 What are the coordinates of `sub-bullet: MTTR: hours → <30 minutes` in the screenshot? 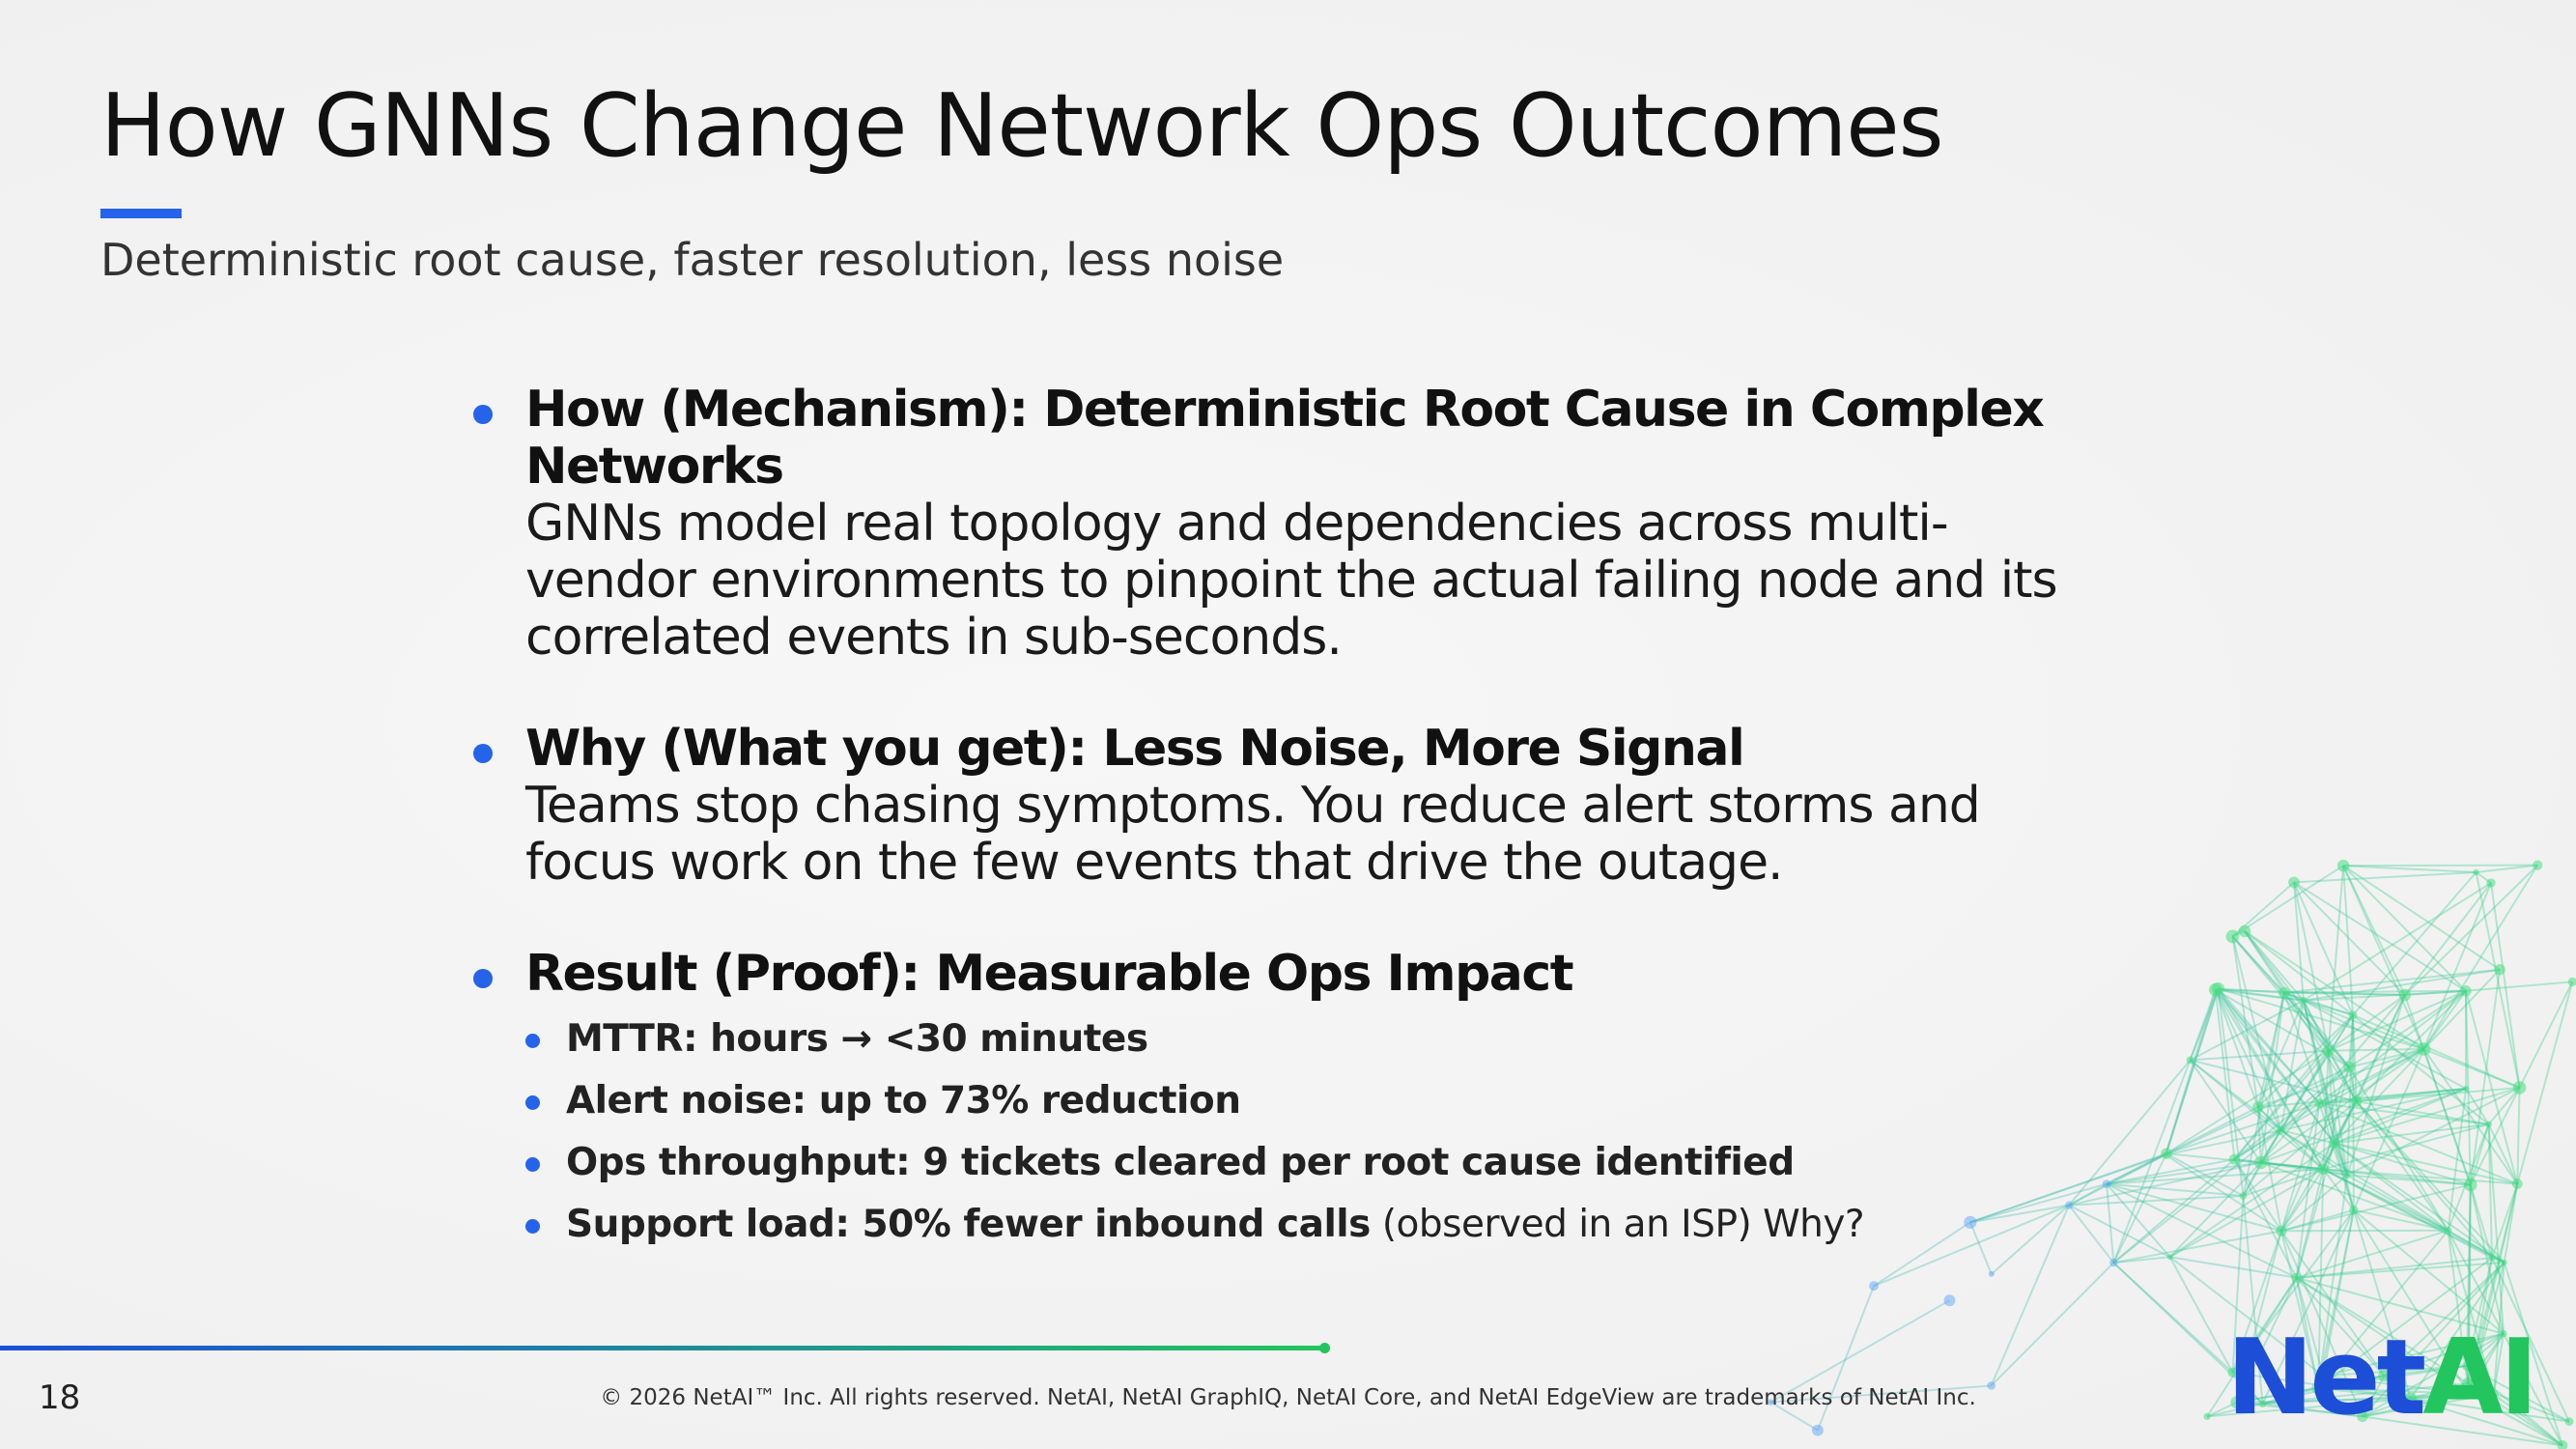 It's located at (1320, 1039).